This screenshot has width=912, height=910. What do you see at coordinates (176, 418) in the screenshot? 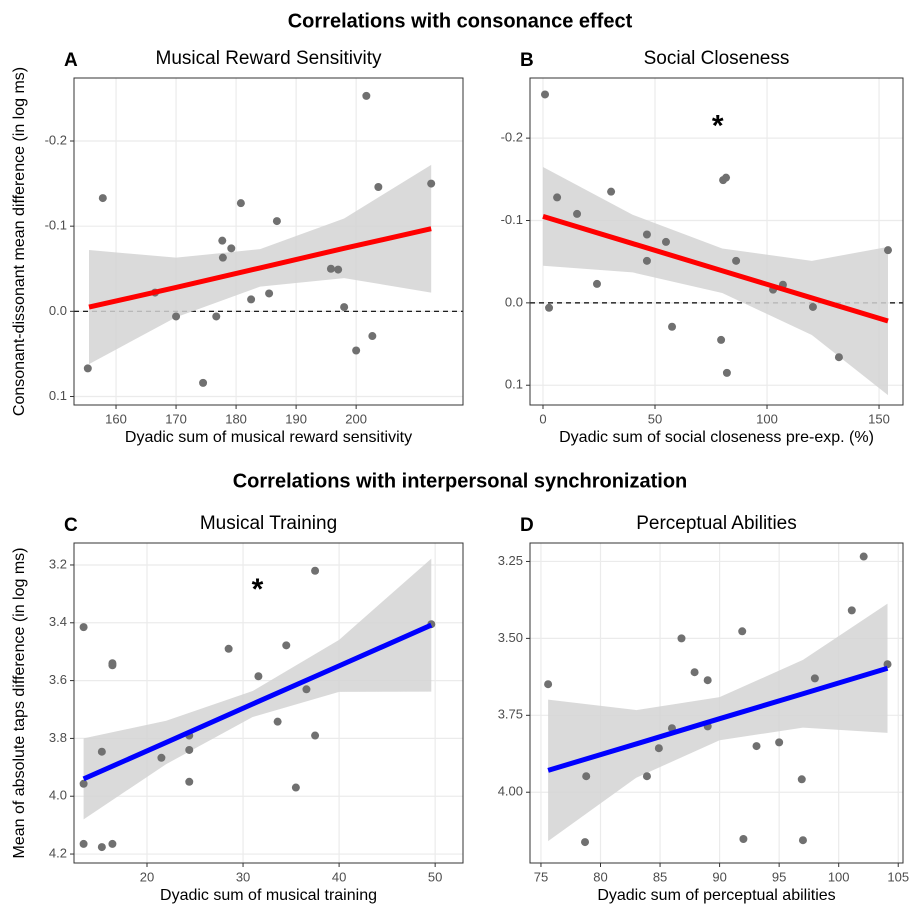
I see `x-tick-label: 170` at bounding box center [176, 418].